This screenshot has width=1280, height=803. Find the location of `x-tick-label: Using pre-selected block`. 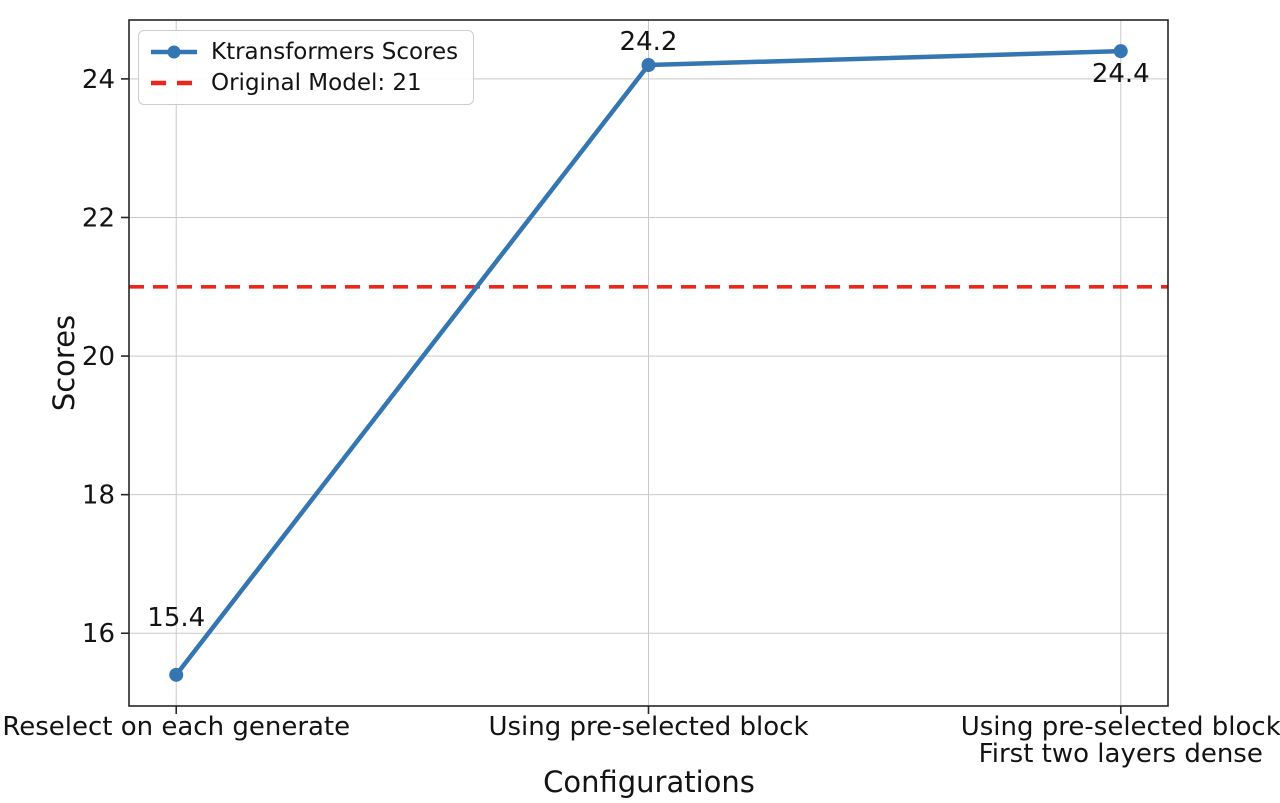

x-tick-label: Using pre-selected block is located at coordinates (648, 727).